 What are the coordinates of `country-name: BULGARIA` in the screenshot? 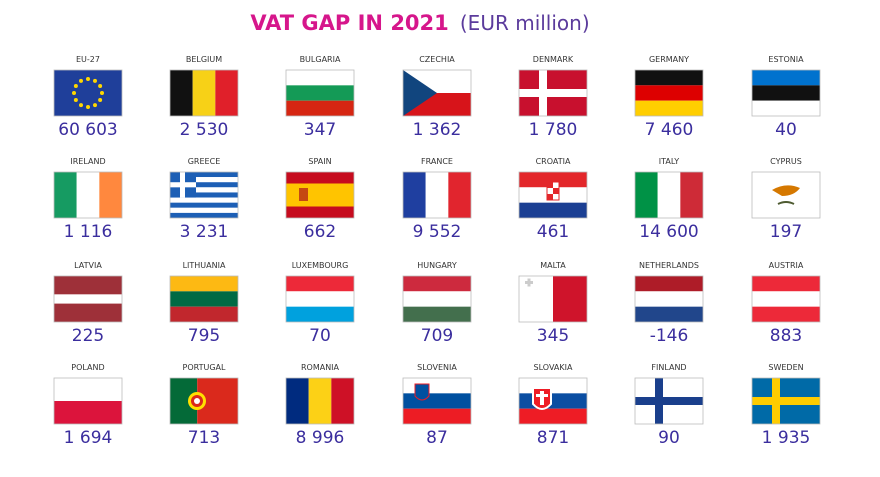 It's located at (320, 59).